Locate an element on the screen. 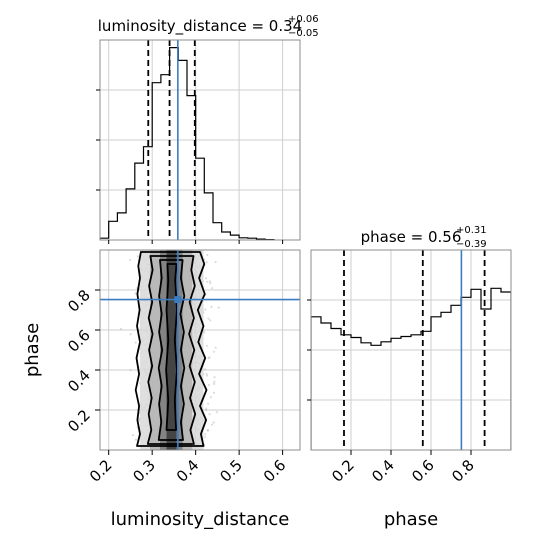 This screenshot has width=550, height=555. x-tick-label-1: 0.3 is located at coordinates (144, 471).